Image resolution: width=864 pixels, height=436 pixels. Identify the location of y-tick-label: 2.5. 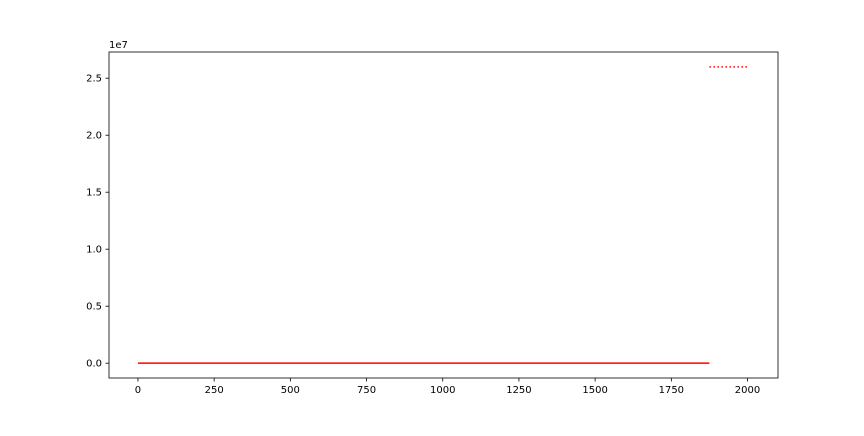
(94, 79).